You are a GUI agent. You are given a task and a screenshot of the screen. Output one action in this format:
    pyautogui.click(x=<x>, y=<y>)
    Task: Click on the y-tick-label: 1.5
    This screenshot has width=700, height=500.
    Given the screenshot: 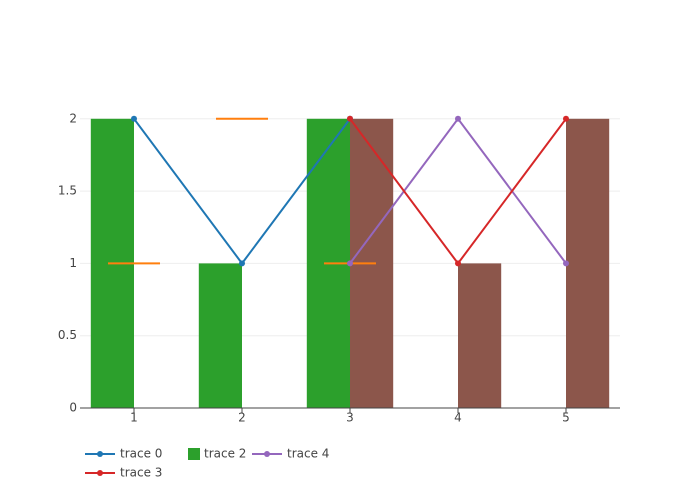 What is the action you would take?
    pyautogui.click(x=67, y=191)
    